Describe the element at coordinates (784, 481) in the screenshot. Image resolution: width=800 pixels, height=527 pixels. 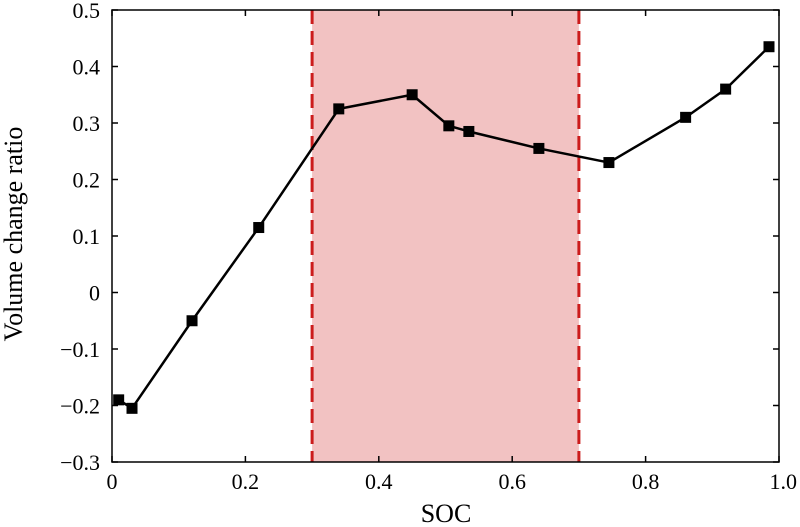
I see `x-tick-label: 1.0` at that location.